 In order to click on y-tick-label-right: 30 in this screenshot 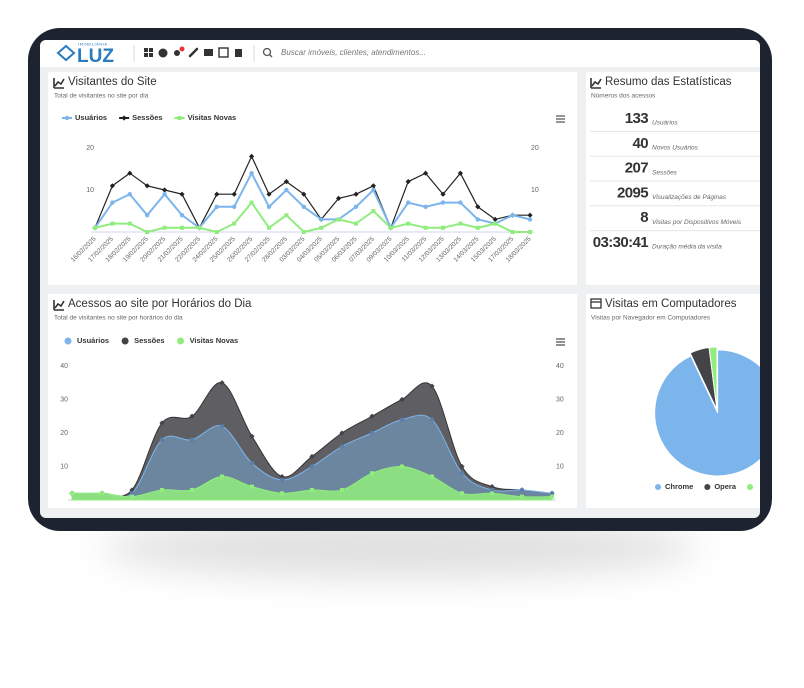, I will do `click(560, 399)`.